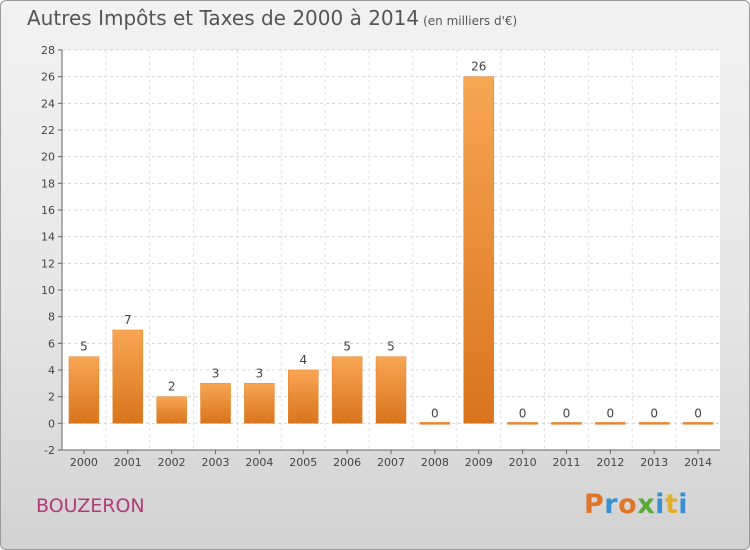  Describe the element at coordinates (303, 462) in the screenshot. I see `x-tick-label: 2005` at that location.